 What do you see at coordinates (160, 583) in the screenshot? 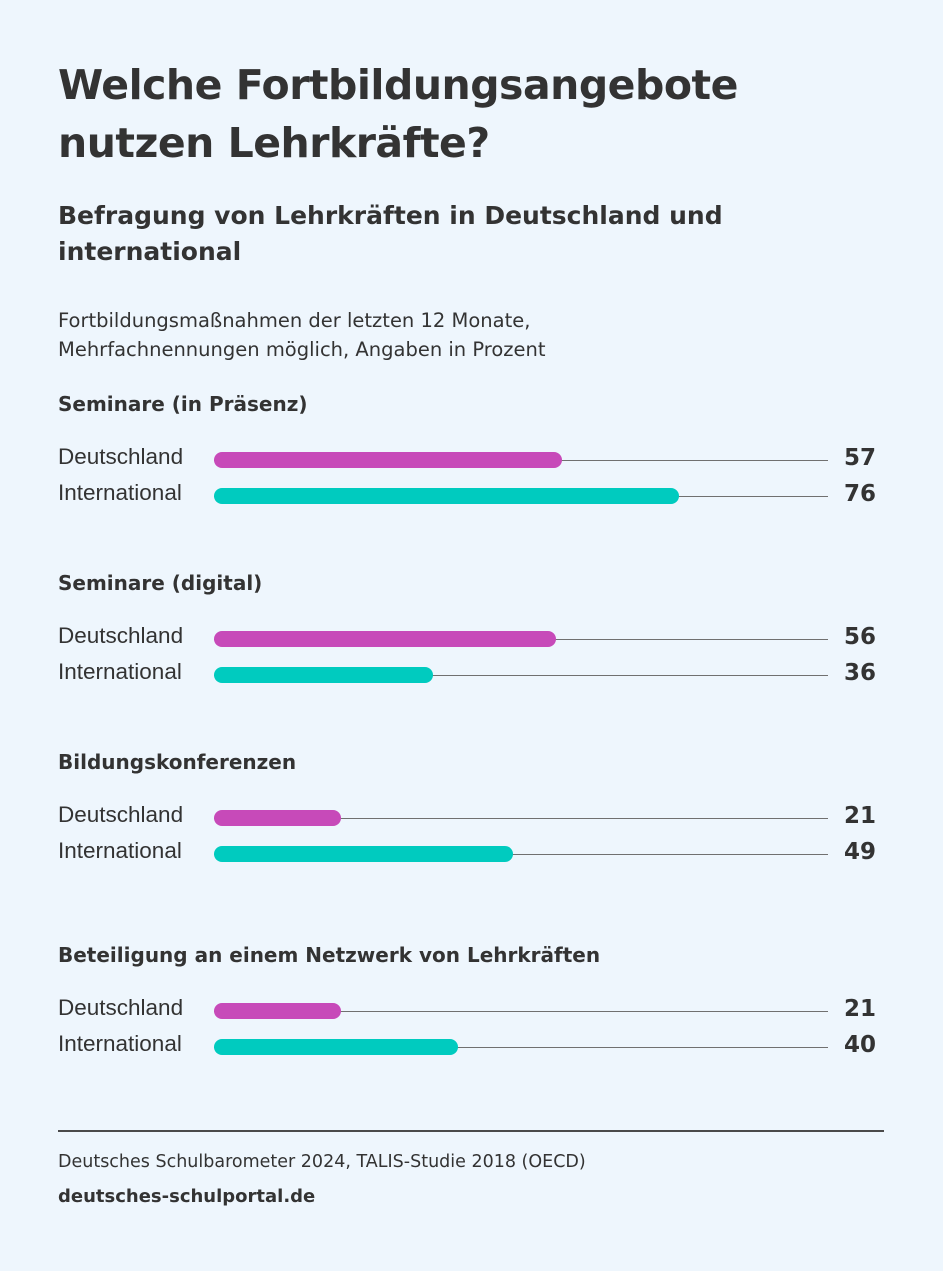
I see `group-title: Seminare (digital)` at bounding box center [160, 583].